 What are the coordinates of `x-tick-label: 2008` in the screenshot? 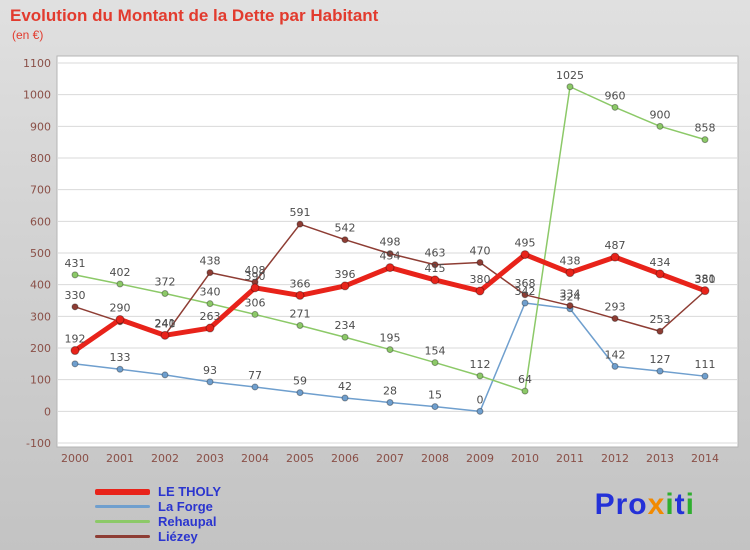 It's located at (435, 458).